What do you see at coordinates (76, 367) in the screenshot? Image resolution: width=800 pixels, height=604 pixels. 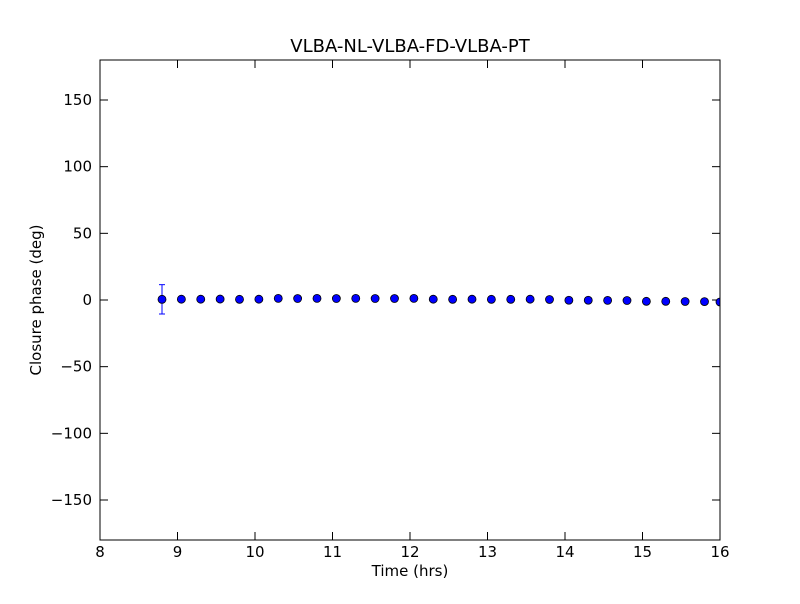 I see `y-tick-label: −50` at bounding box center [76, 367].